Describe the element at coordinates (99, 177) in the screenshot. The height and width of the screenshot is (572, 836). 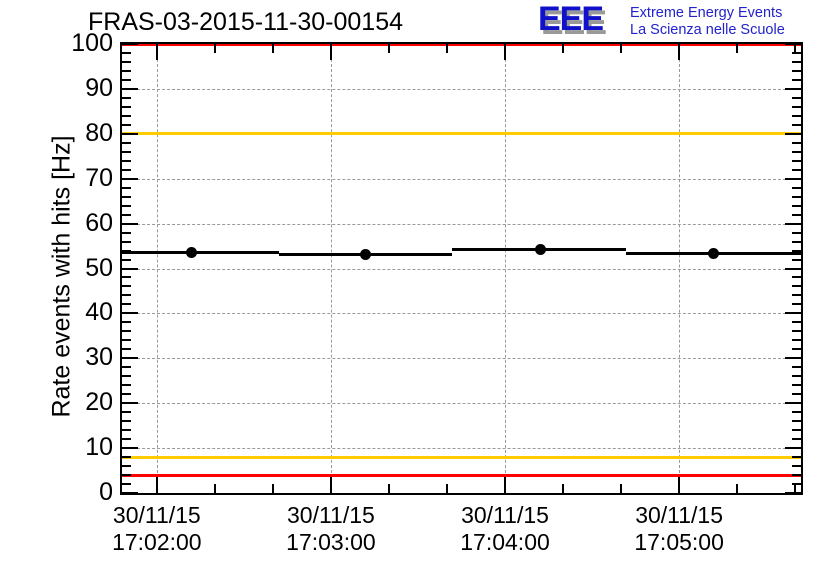
I see `y-tick-label: 70` at that location.